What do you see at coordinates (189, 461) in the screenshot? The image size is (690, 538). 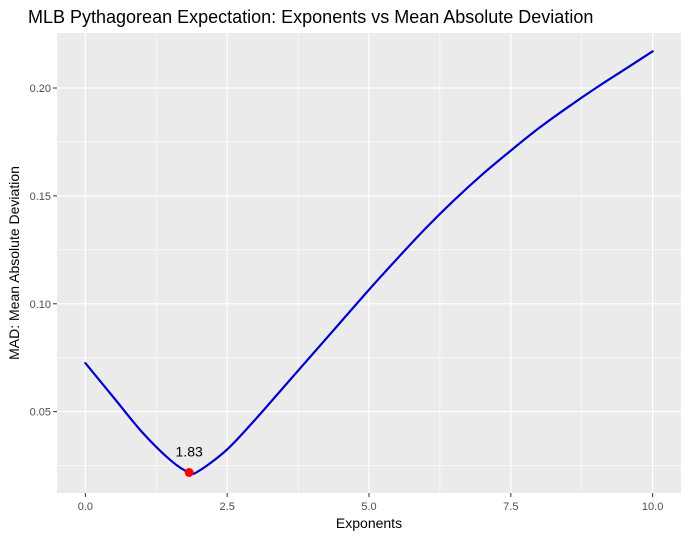 I see `highlight-layer: 1.83` at bounding box center [189, 461].